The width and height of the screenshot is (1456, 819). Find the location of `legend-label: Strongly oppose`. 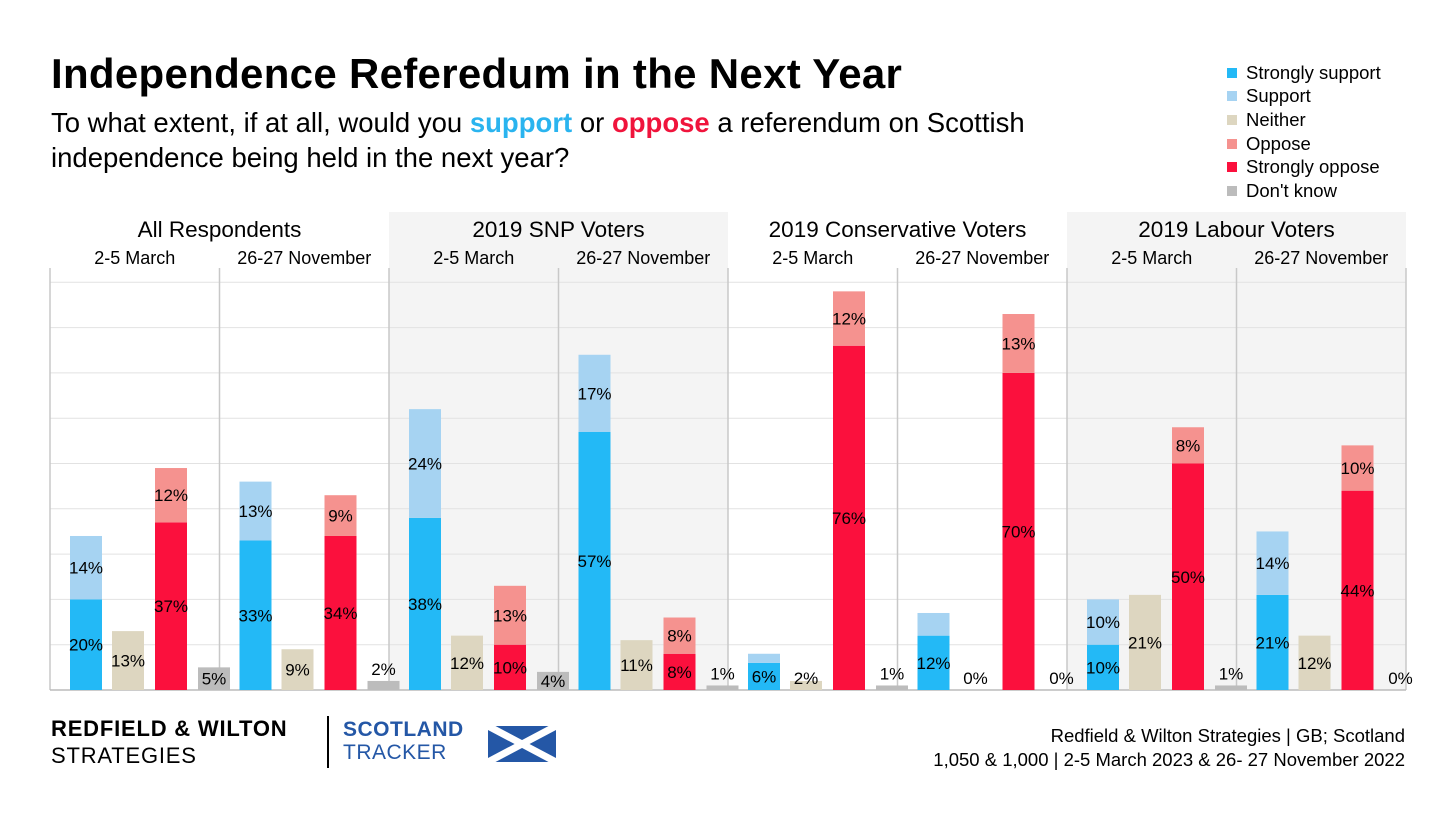

legend-label: Strongly oppose is located at coordinates (1313, 167).